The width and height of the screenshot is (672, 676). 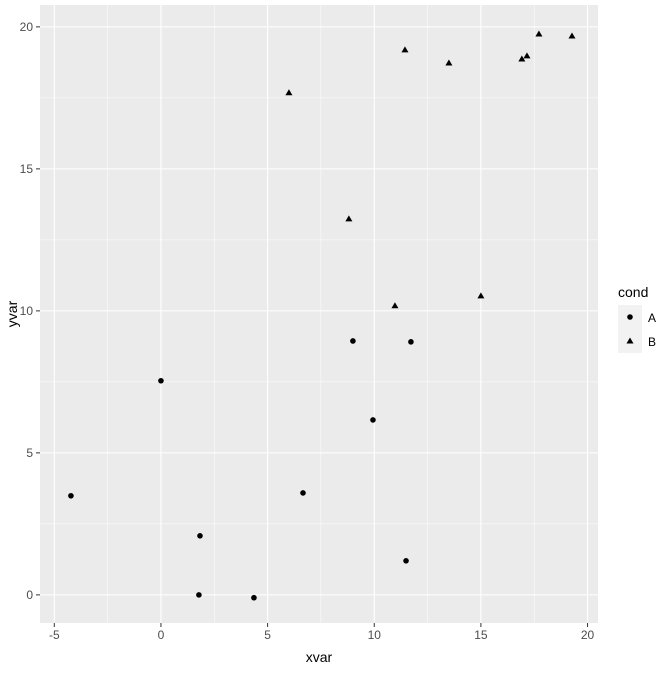 What do you see at coordinates (637, 318) in the screenshot?
I see `legend: cond A B` at bounding box center [637, 318].